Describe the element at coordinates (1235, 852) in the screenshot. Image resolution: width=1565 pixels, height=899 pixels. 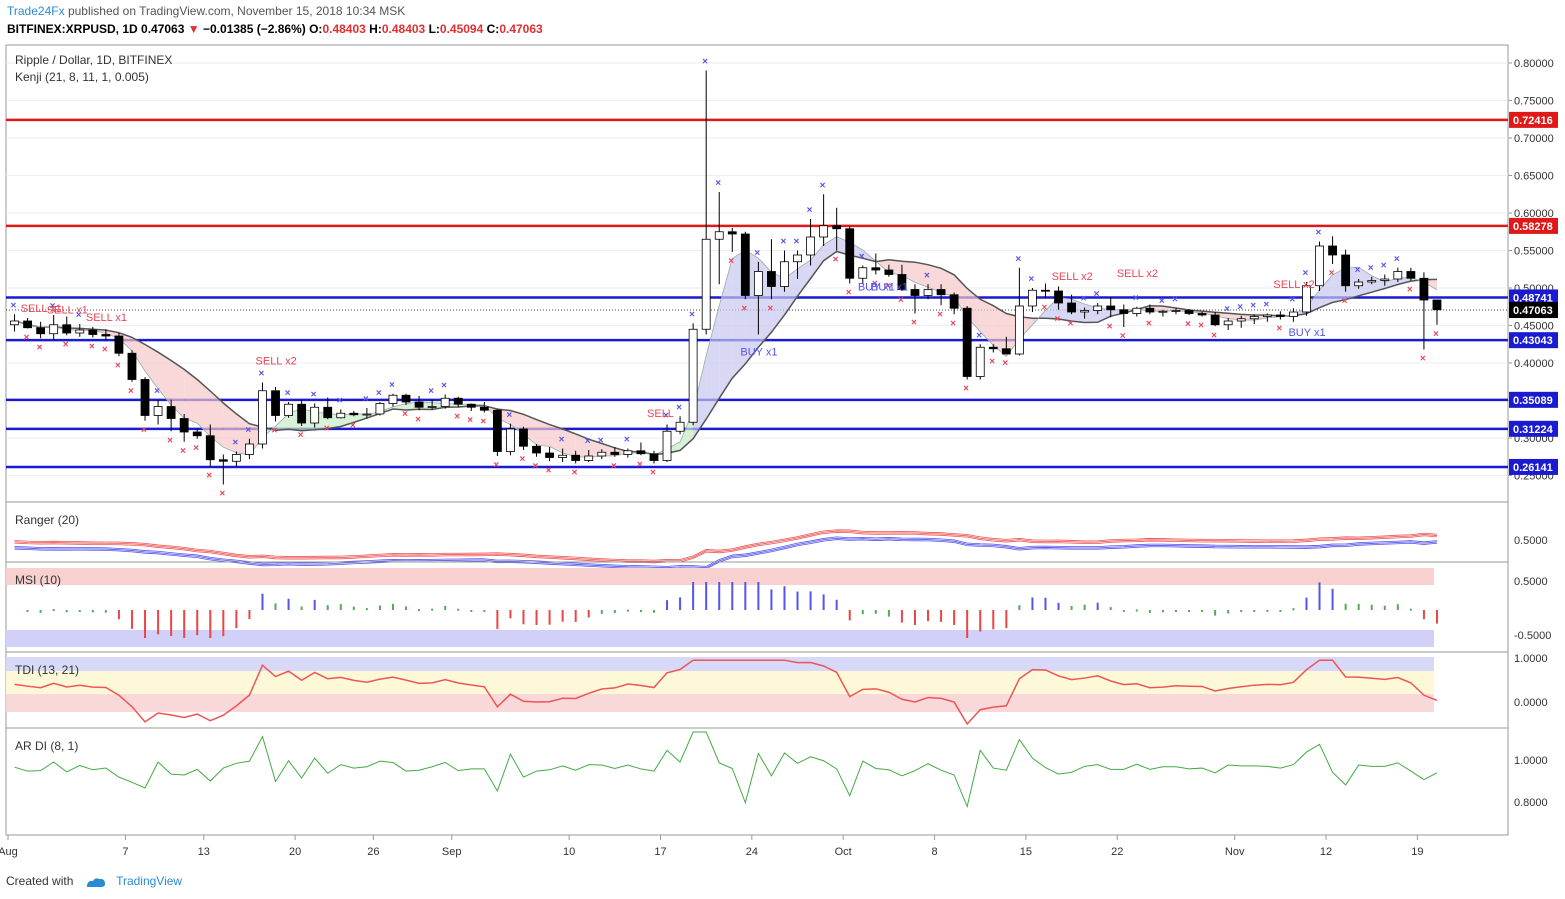
I see `x-tick-label: Nov` at that location.